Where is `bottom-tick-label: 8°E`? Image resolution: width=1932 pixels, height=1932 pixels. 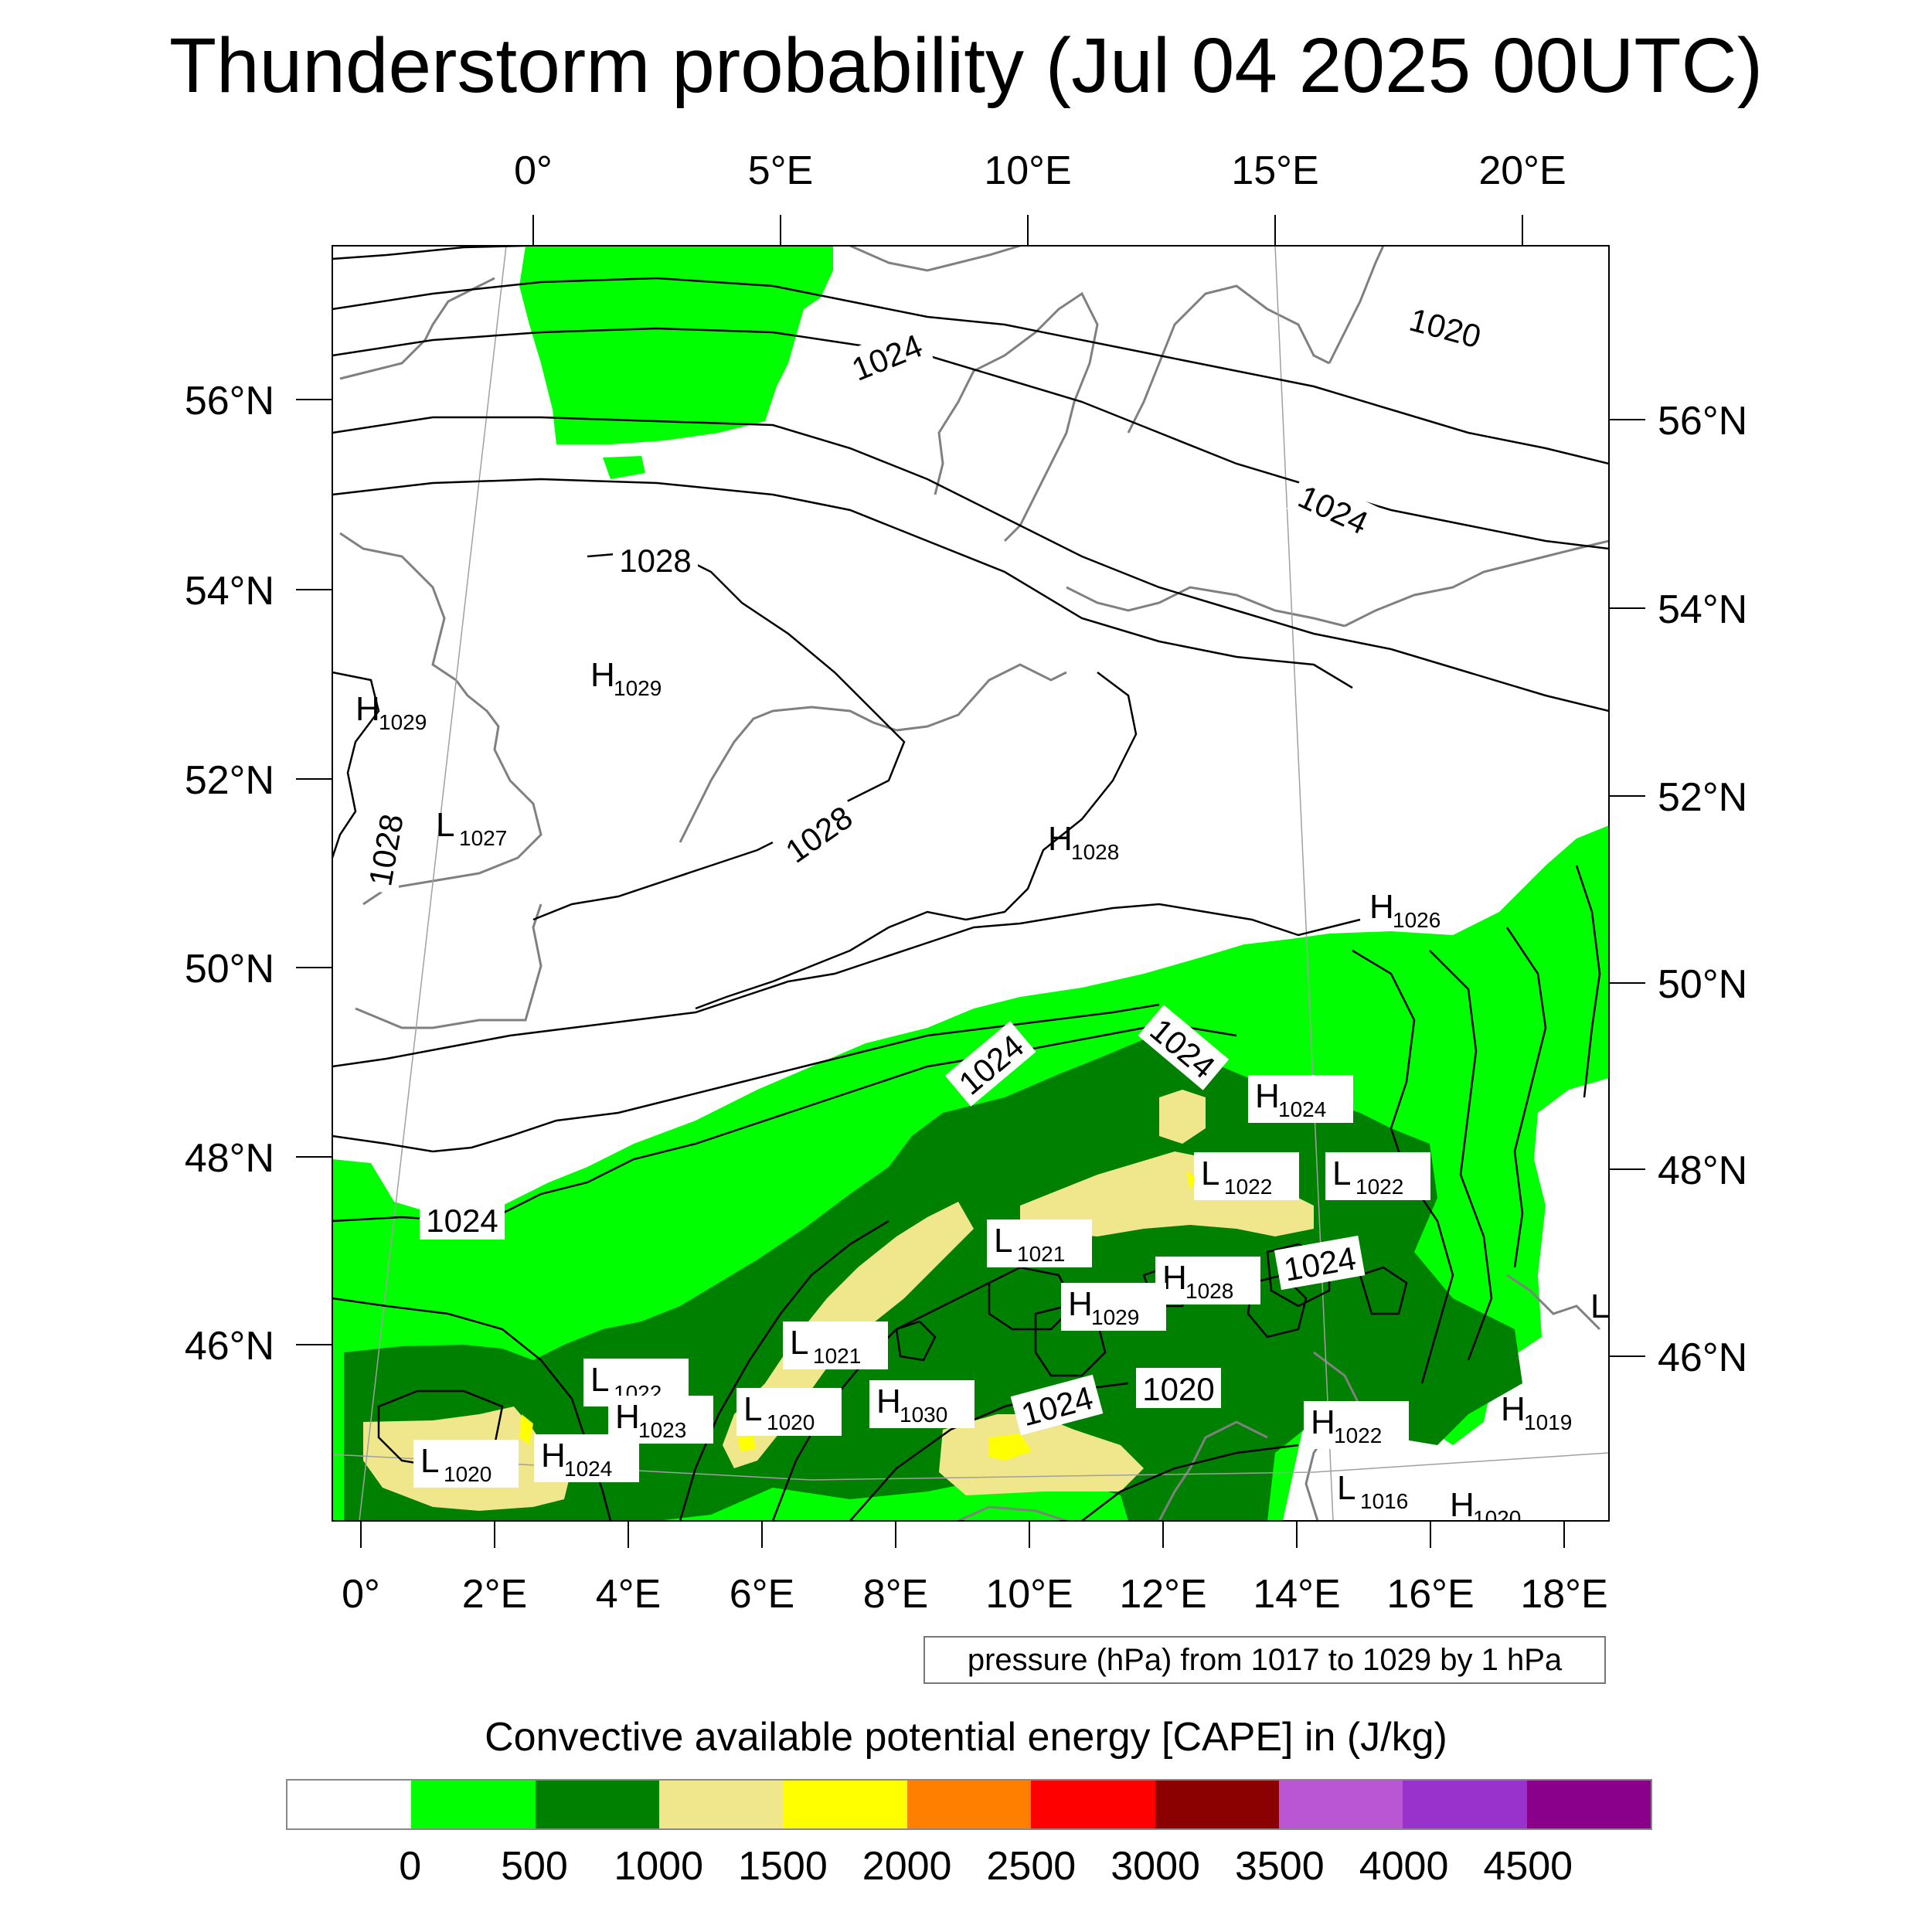
bottom-tick-label: 8°E is located at coordinates (896, 1595).